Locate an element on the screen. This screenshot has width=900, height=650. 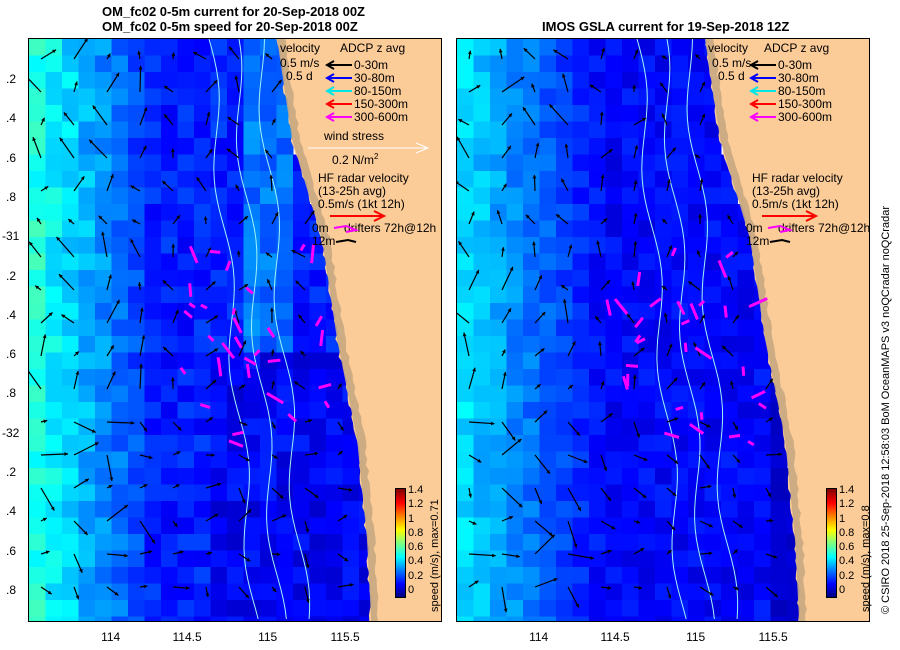
velocity-scale: 0.5 m/s is located at coordinates (300, 63).